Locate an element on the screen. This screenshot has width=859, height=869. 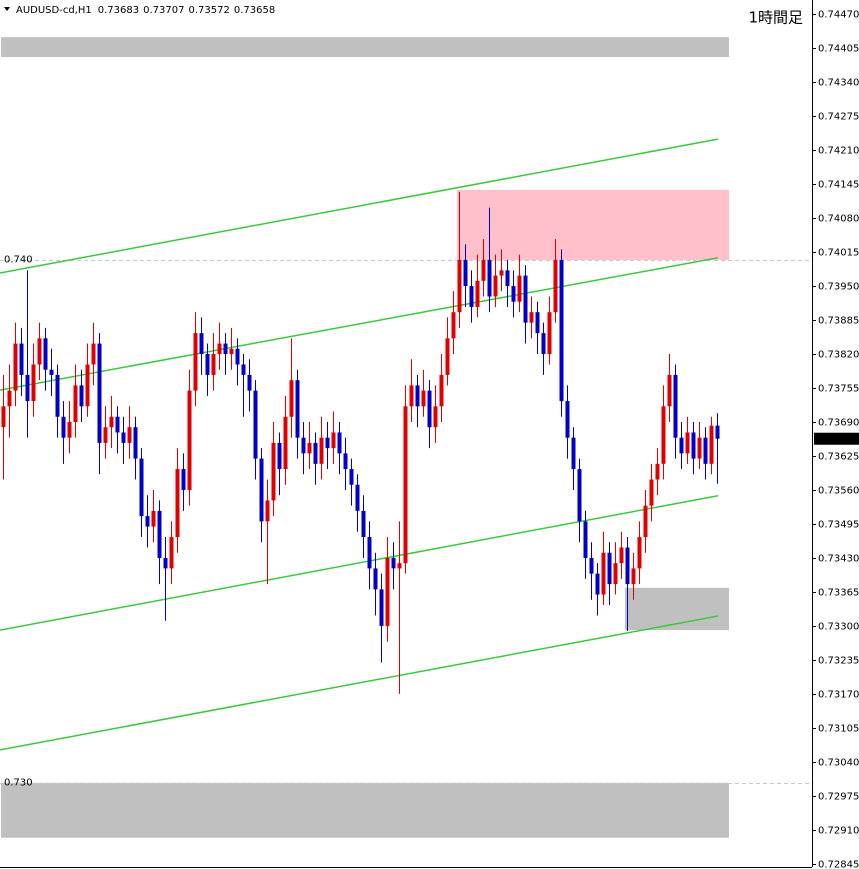
y-tick-label: 0.72975 is located at coordinates (838, 797).